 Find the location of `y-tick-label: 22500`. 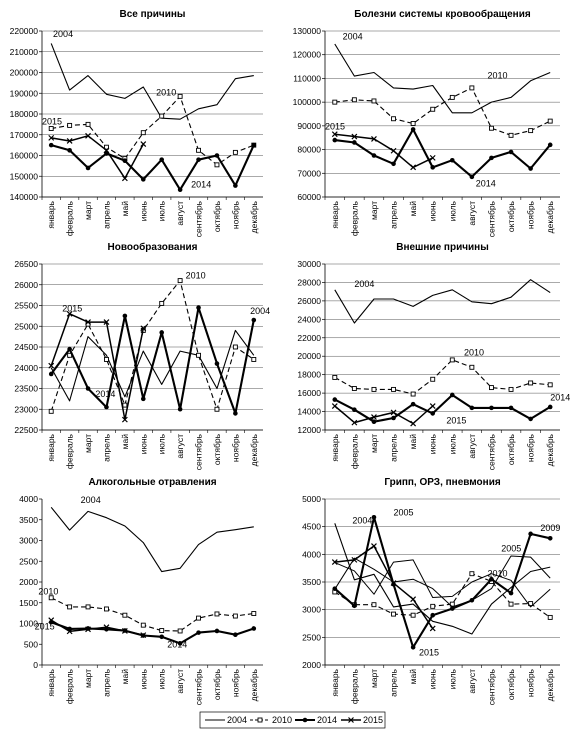

y-tick-label: 22500 is located at coordinates (26, 430).